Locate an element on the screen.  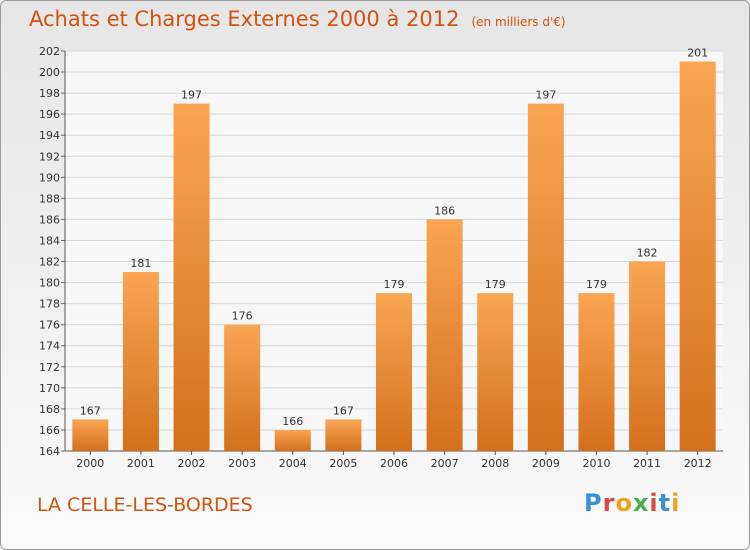
y-tick-label: 190 is located at coordinates (49, 177).